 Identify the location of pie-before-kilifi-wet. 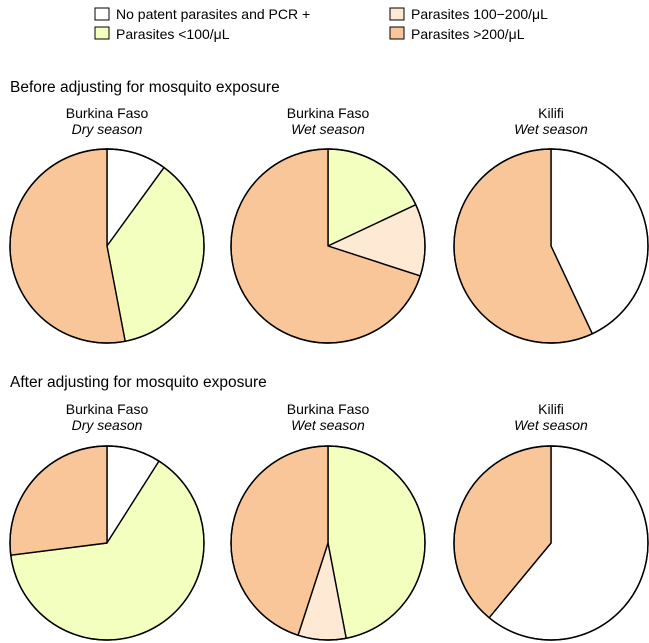
(551, 246).